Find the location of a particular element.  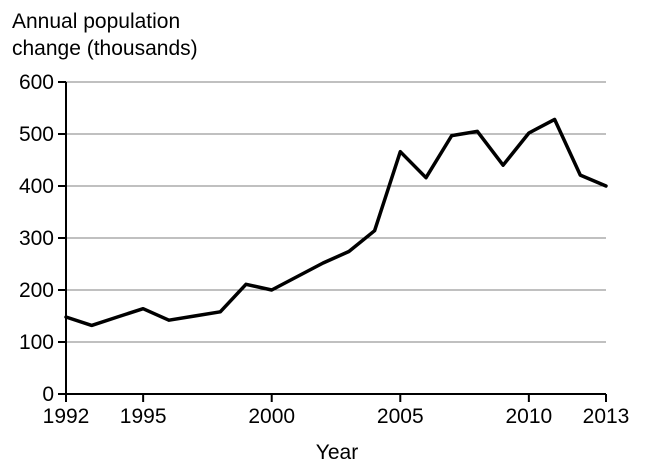

data-point-1997 is located at coordinates (195, 316).